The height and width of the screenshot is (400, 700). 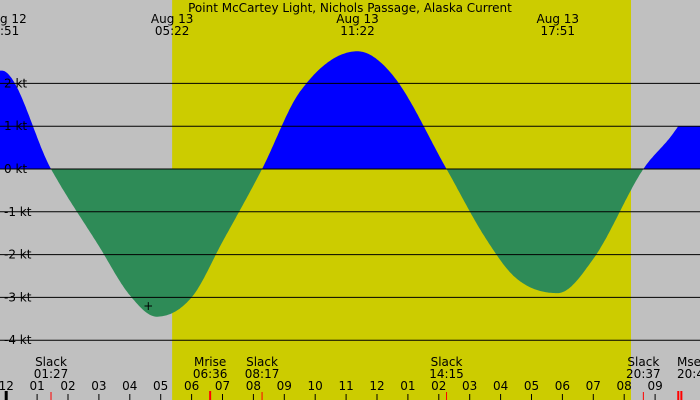 I want to click on slack-time-label: 14:15, so click(x=446, y=374).